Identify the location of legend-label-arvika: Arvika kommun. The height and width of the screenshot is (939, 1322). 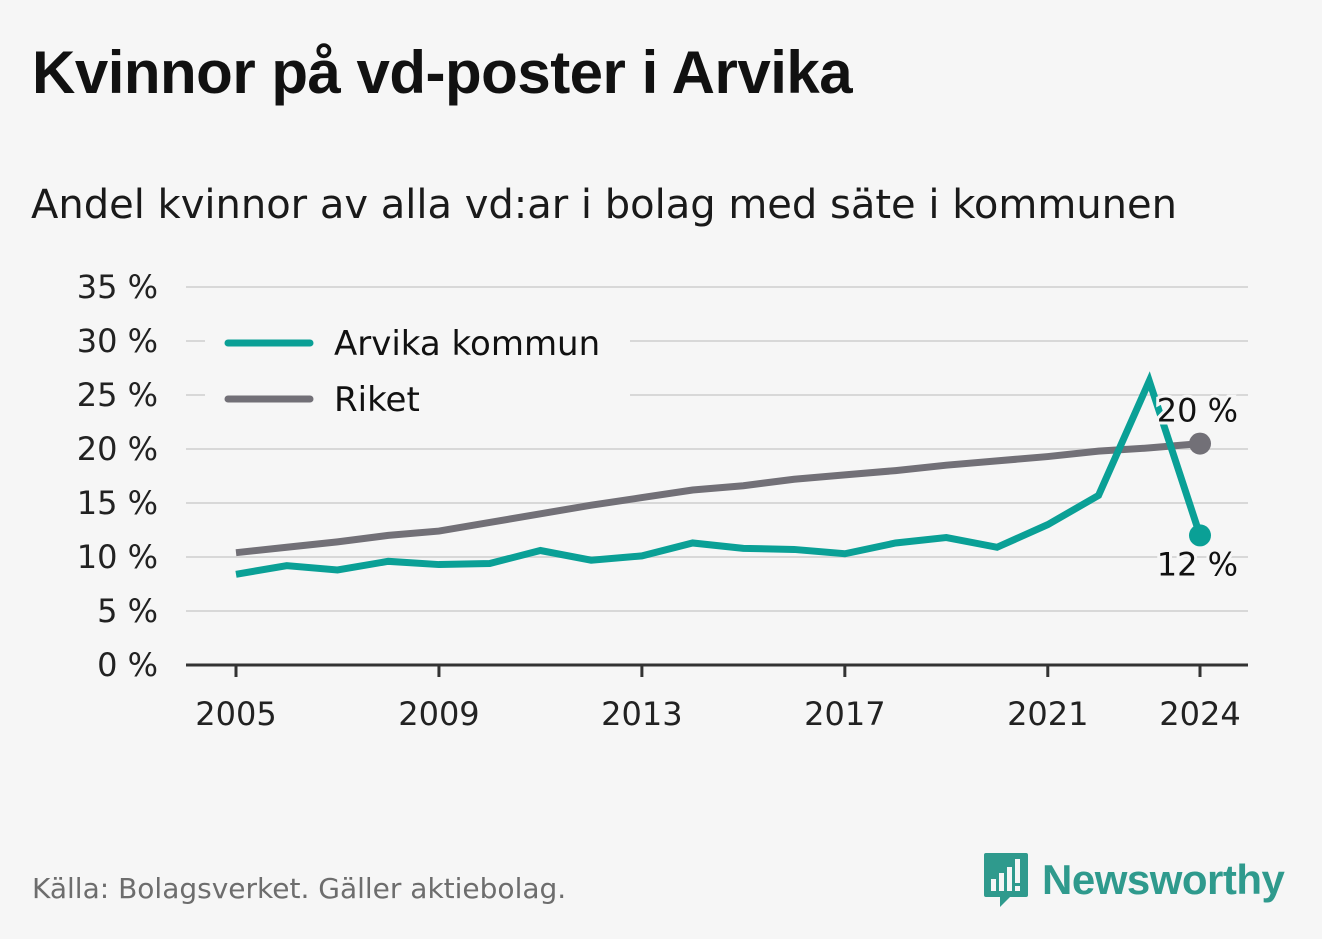
(467, 344).